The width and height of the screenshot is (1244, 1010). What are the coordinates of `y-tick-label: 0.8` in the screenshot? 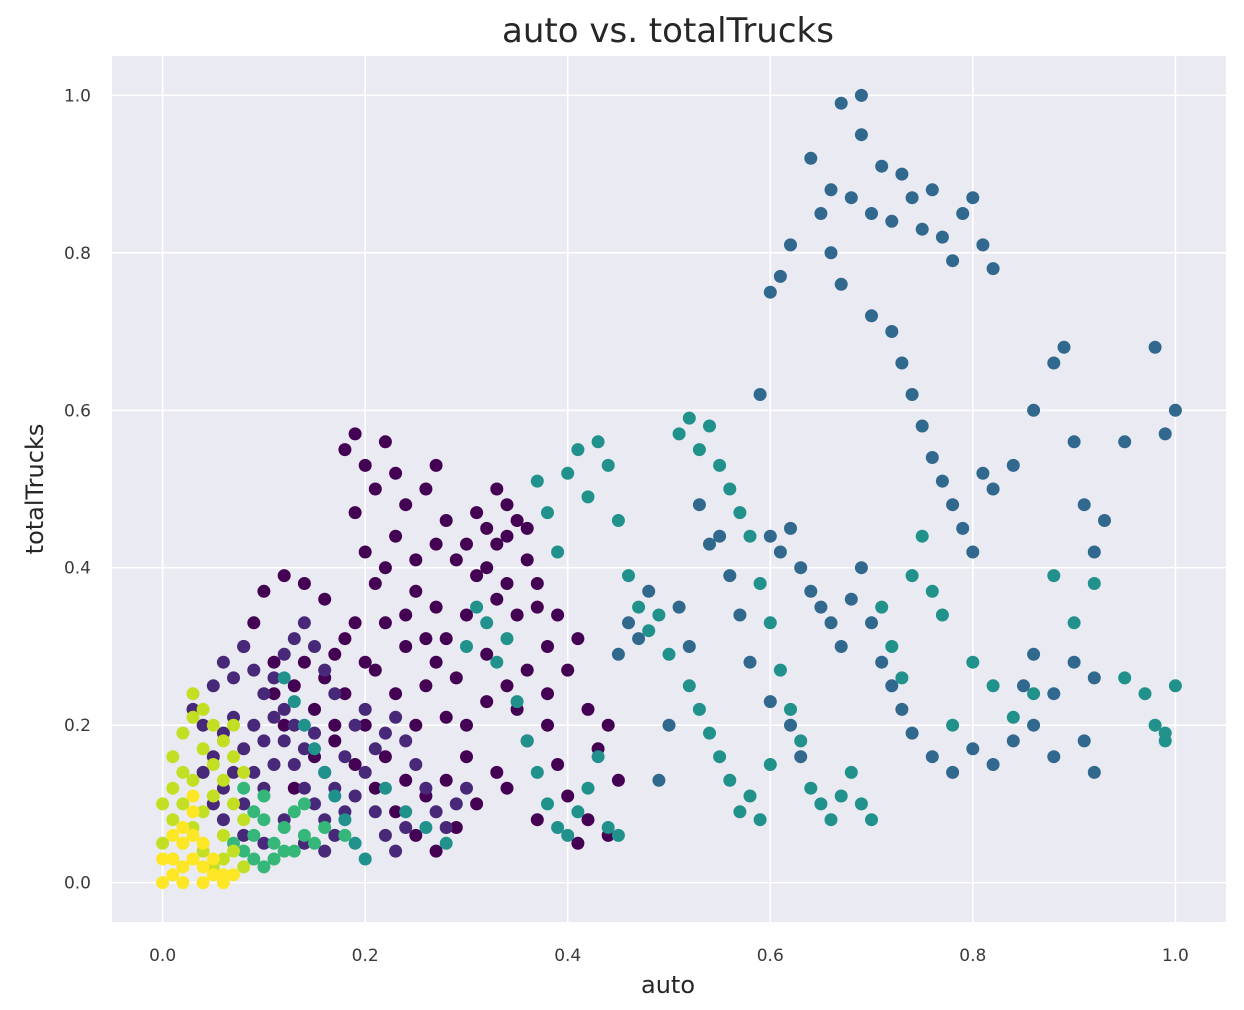 It's located at (77, 254).